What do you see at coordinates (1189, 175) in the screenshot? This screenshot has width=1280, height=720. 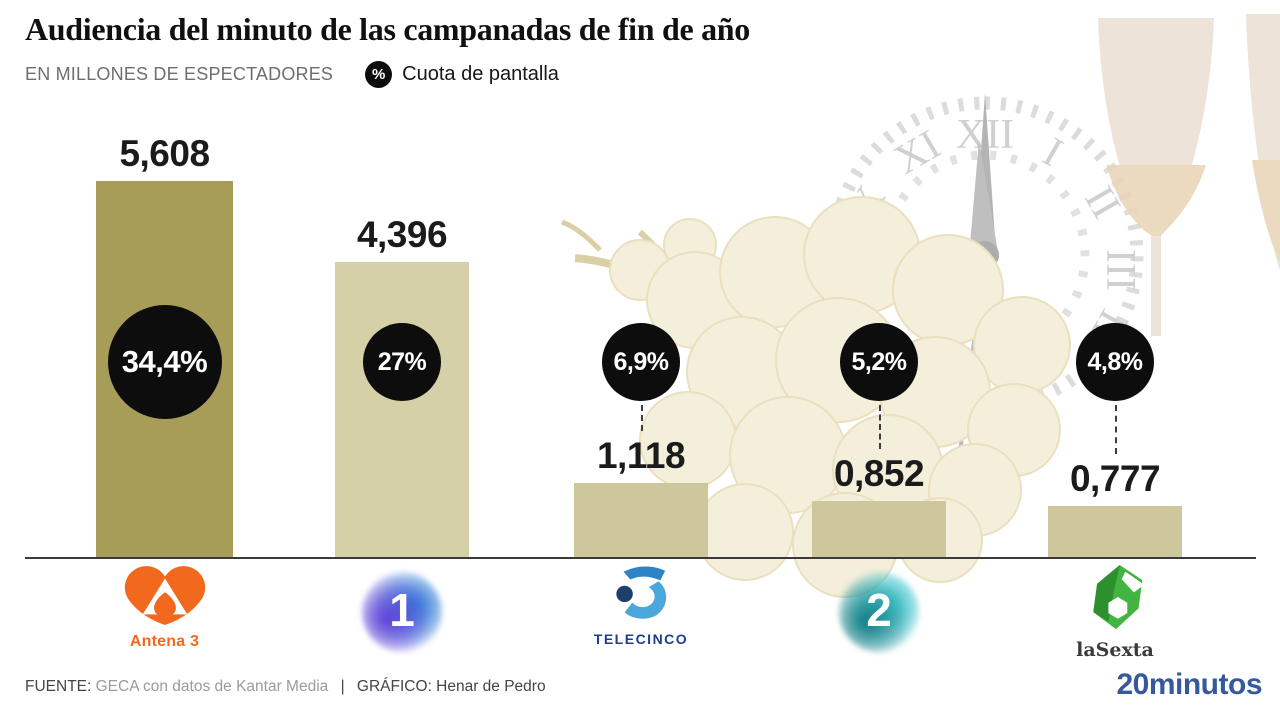 I see `champagne-glasses-illustration` at bounding box center [1189, 175].